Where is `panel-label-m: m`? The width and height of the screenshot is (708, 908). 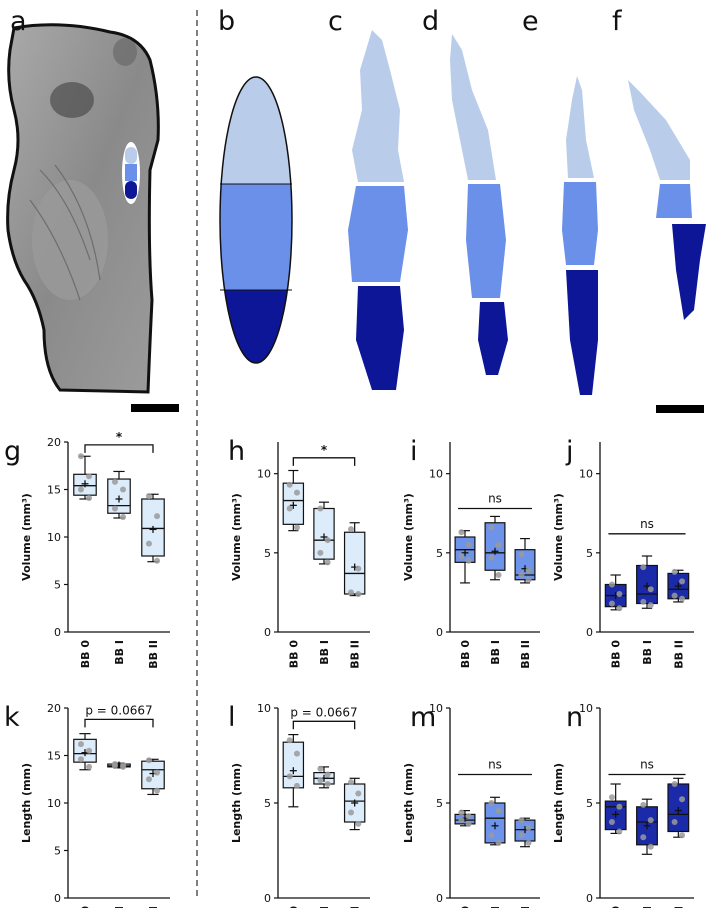 panel-label-m: m is located at coordinates (423, 717).